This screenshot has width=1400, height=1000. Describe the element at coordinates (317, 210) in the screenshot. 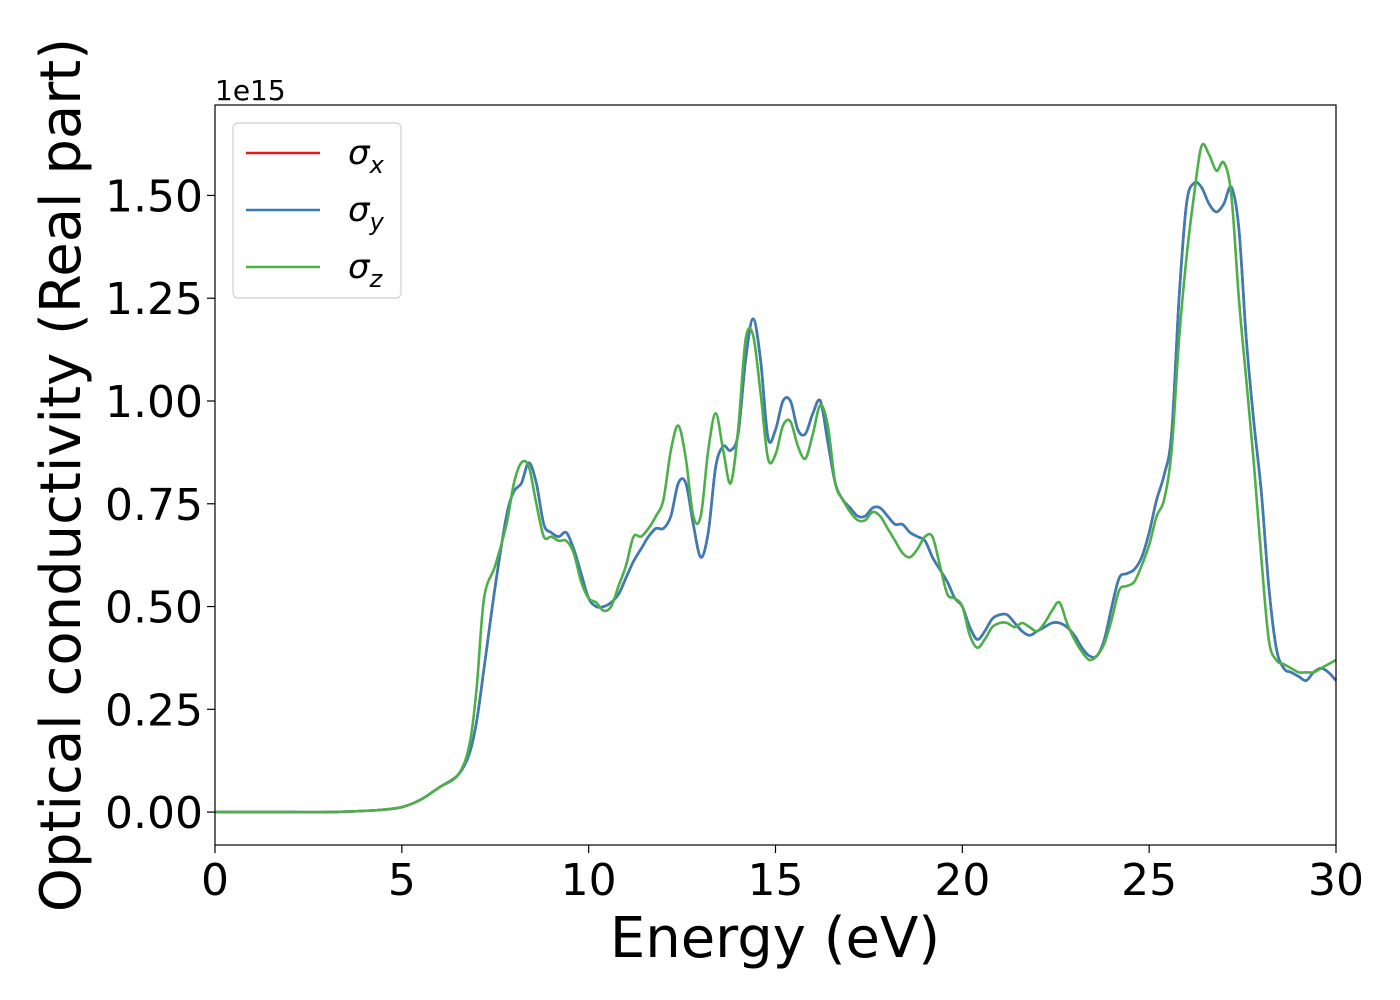

I see `legend: σx σy σz` at that location.